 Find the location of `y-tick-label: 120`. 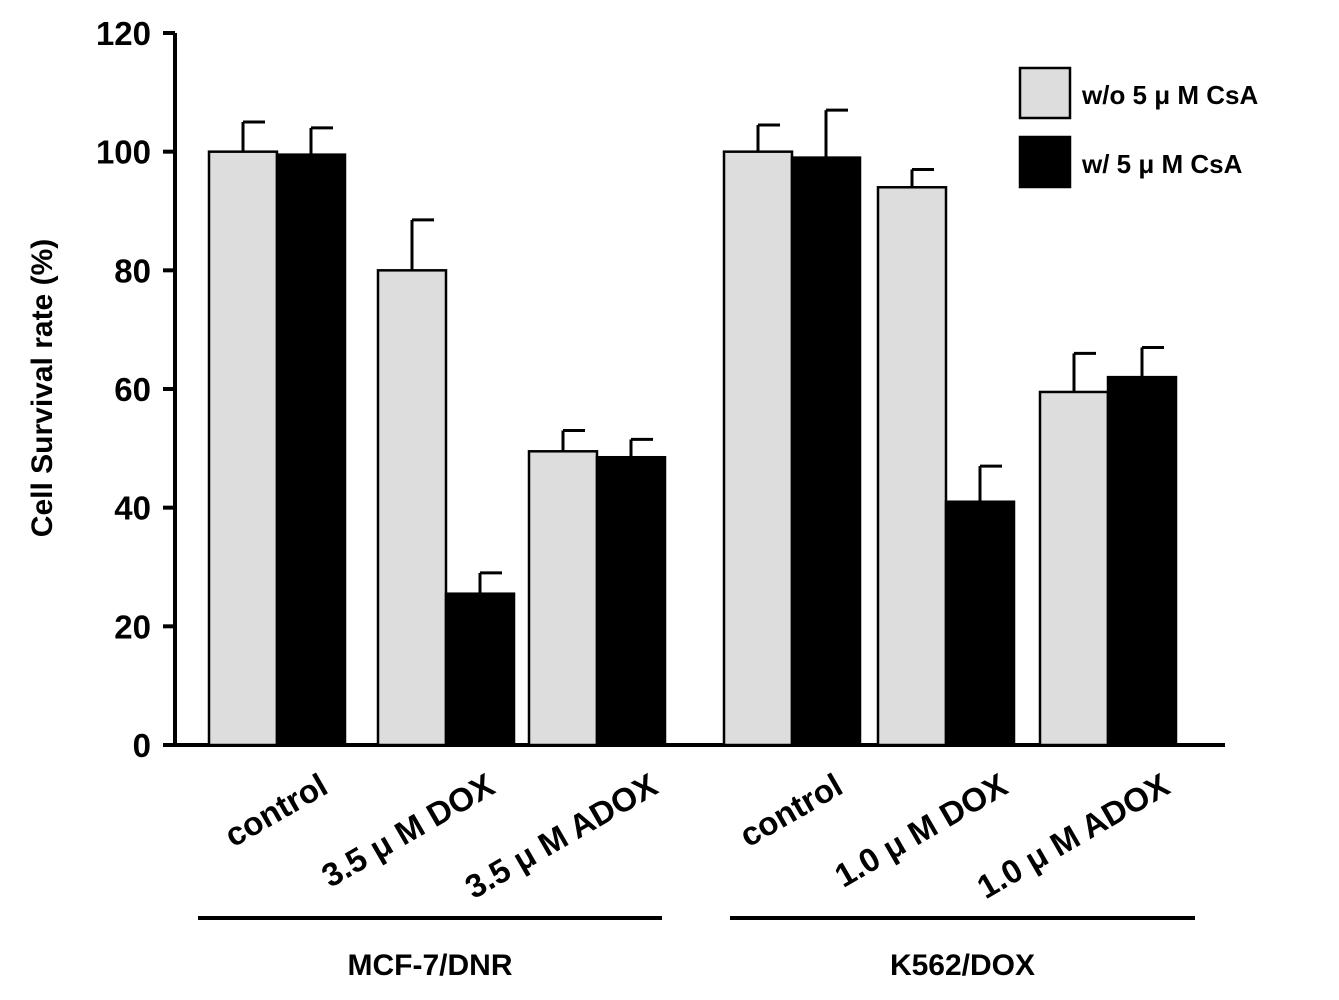

y-tick-label: 120 is located at coordinates (123, 33).